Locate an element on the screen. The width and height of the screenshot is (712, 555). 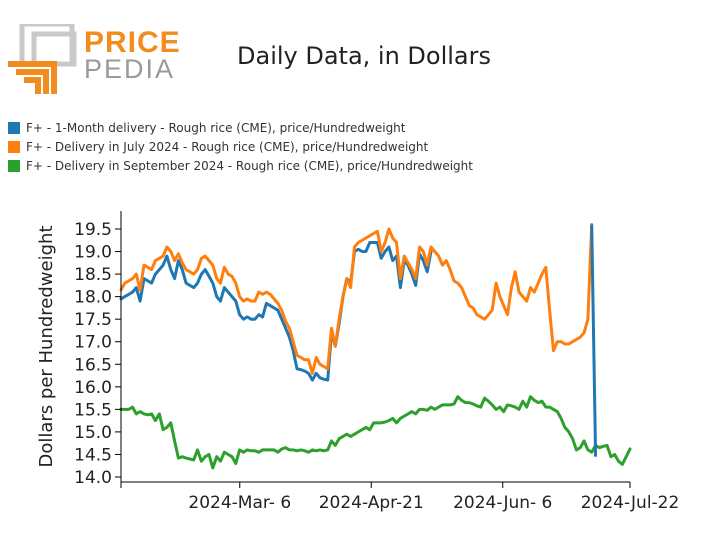
y-tick-label: 18.0 is located at coordinates (93, 298).